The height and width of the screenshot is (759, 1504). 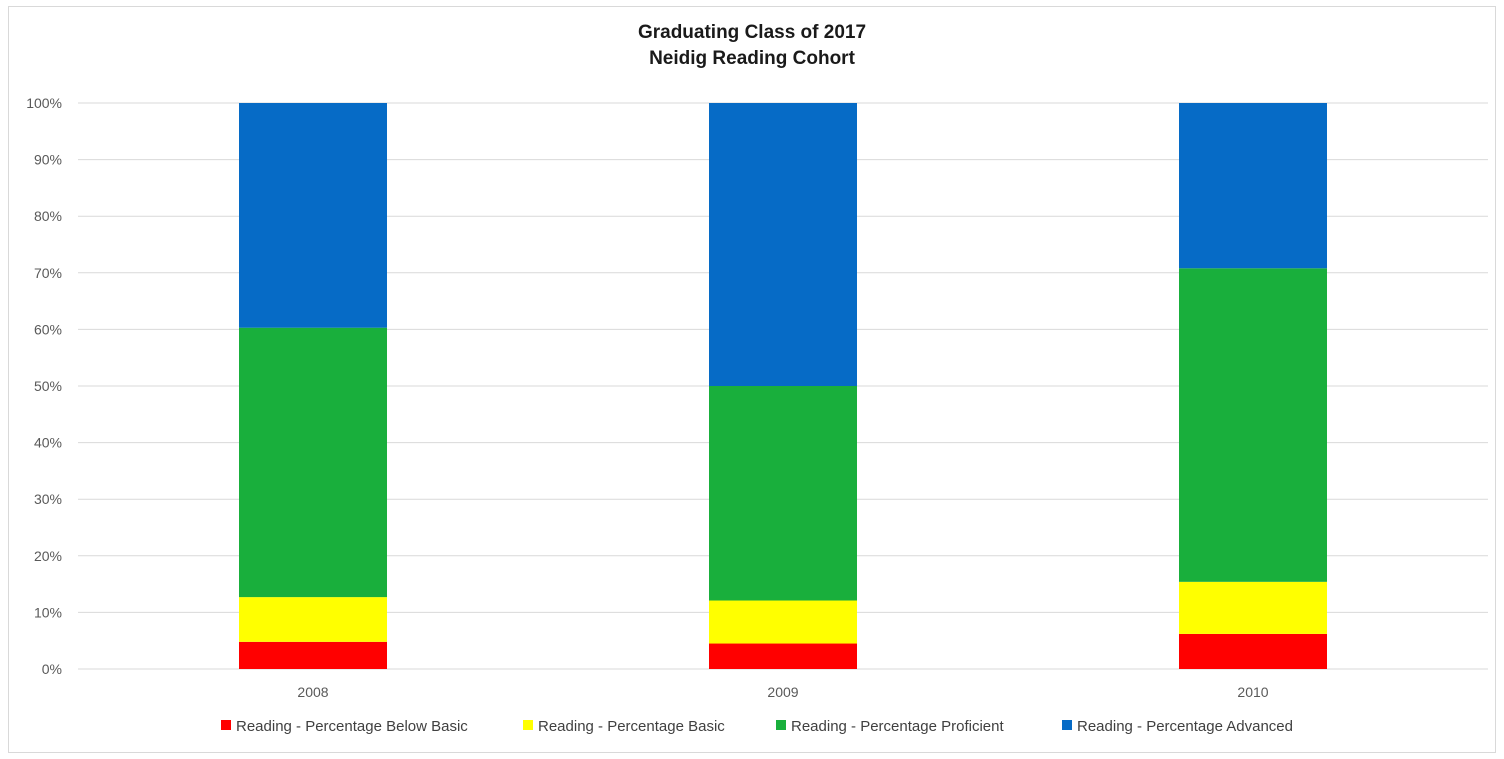 I want to click on y-tick-label: 0%, so click(x=52, y=669).